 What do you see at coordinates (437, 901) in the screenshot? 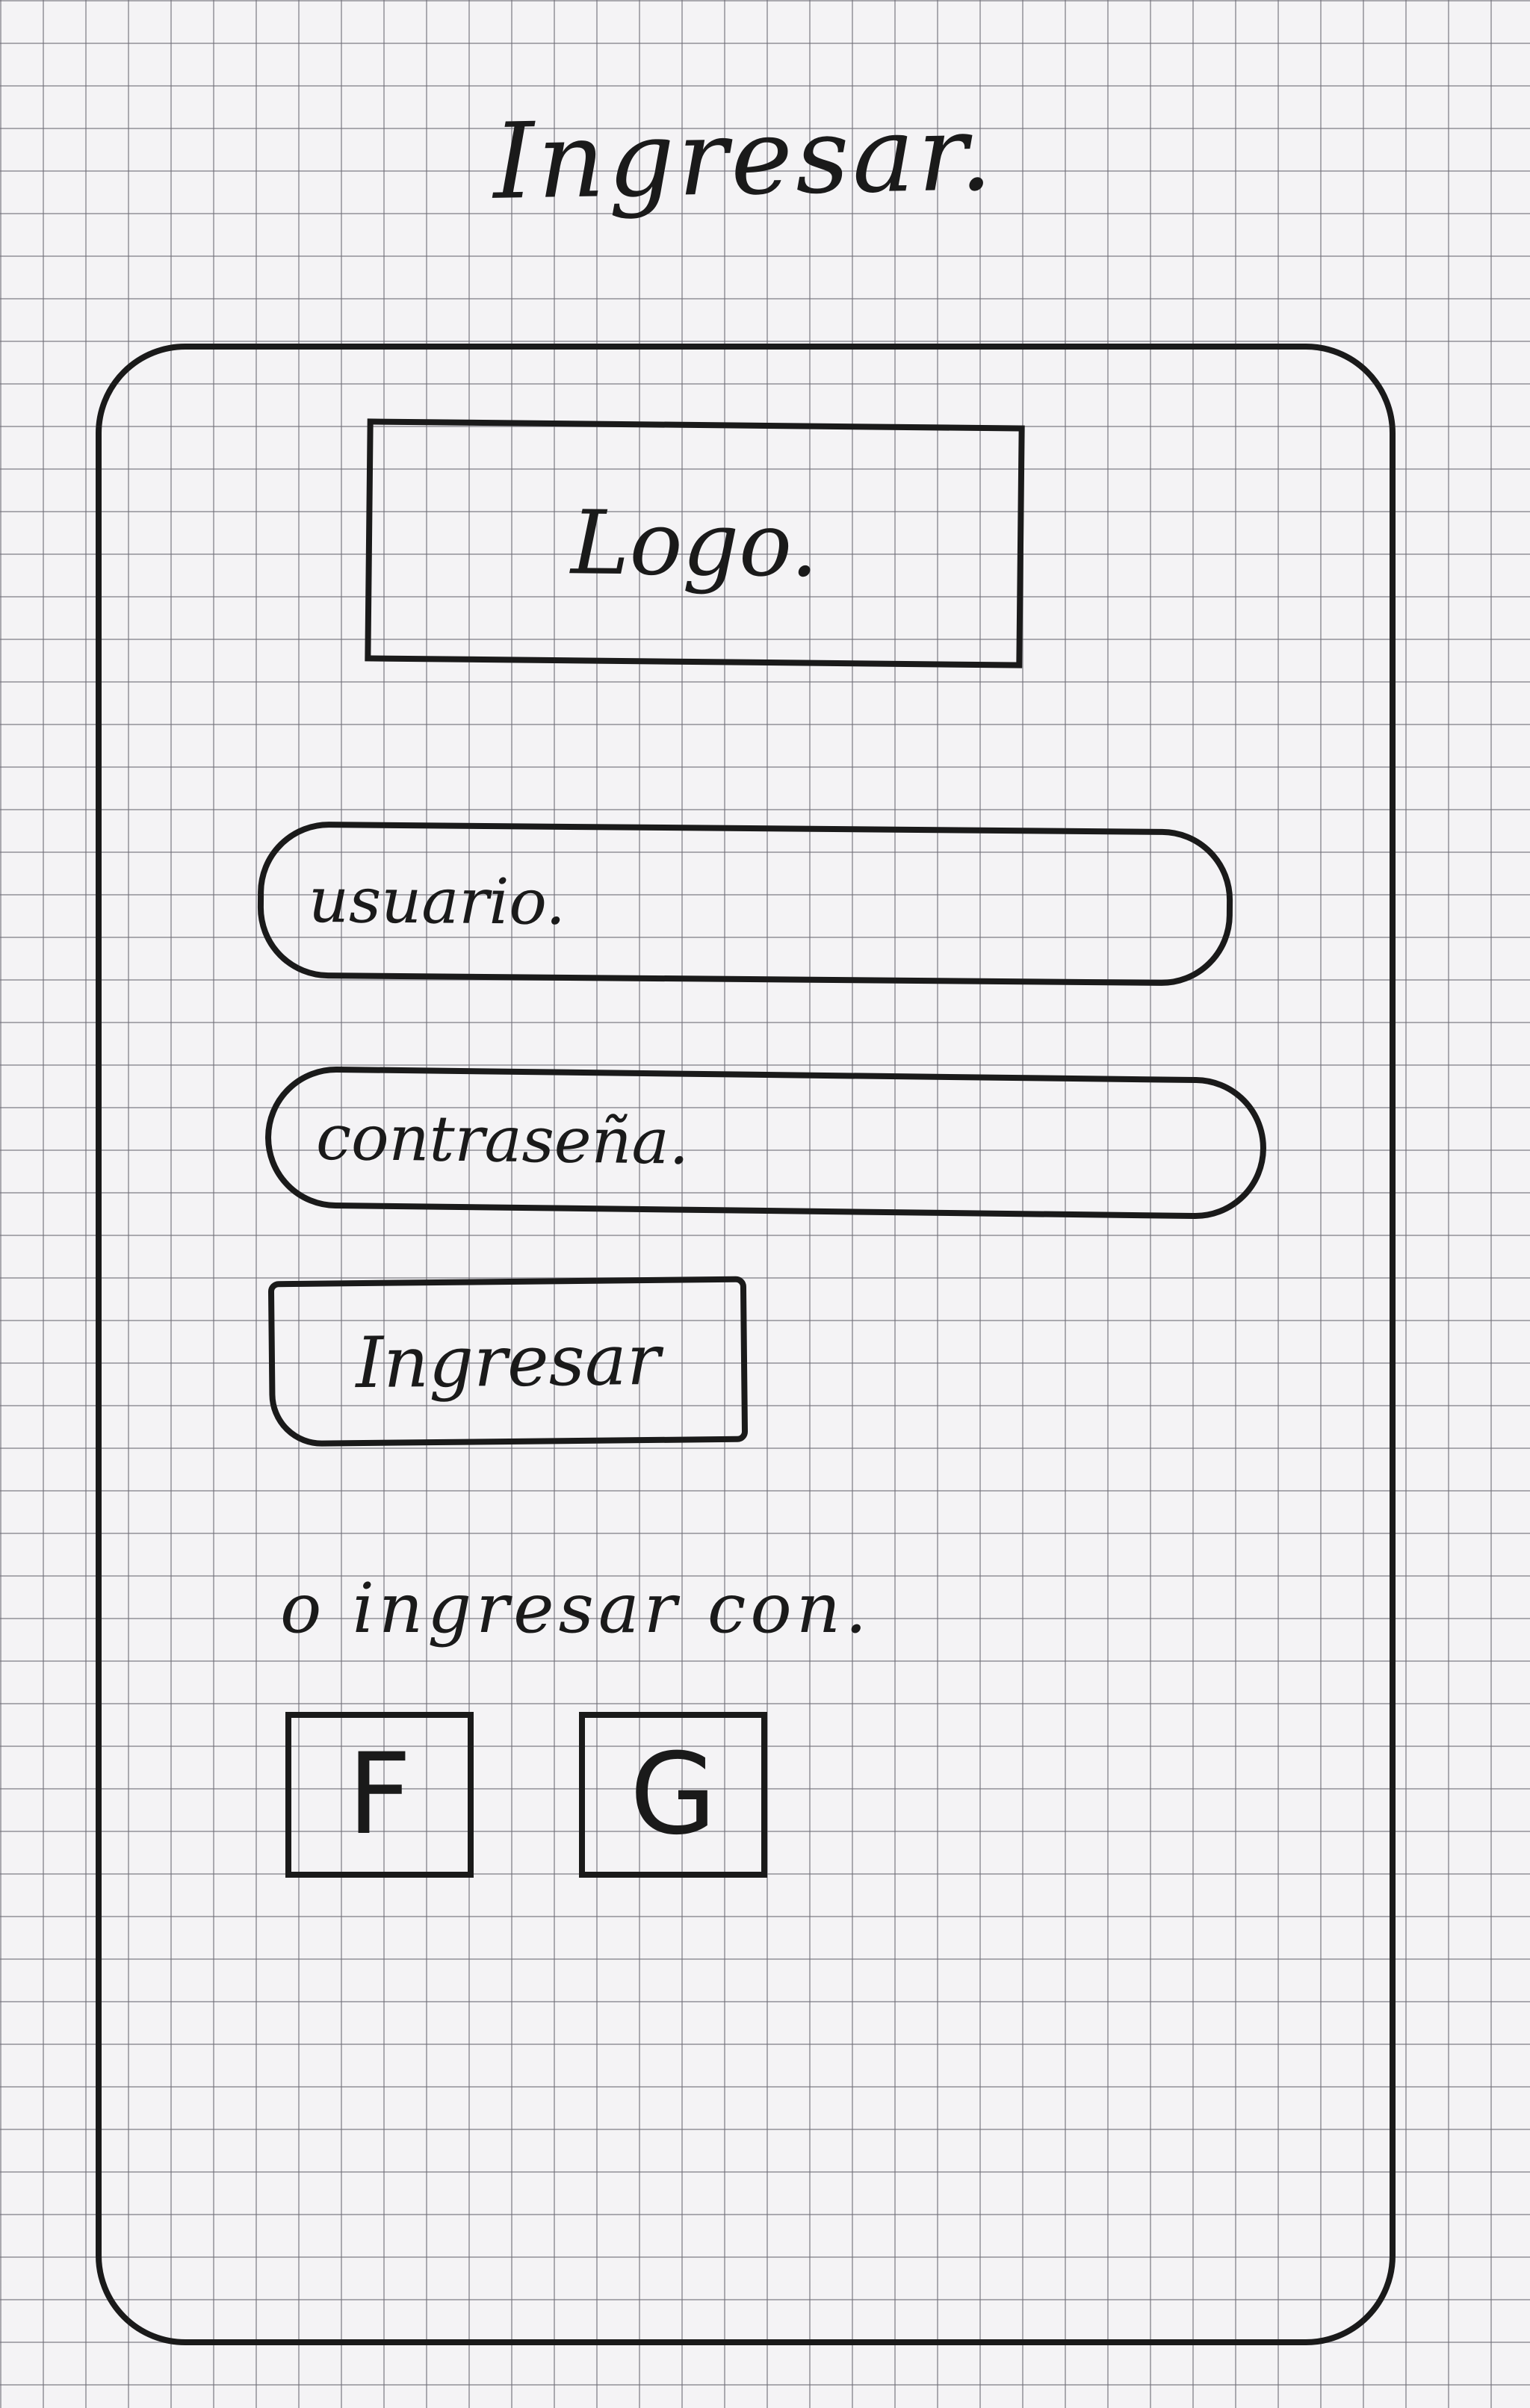
I see `username-placeholder: usuario.` at bounding box center [437, 901].